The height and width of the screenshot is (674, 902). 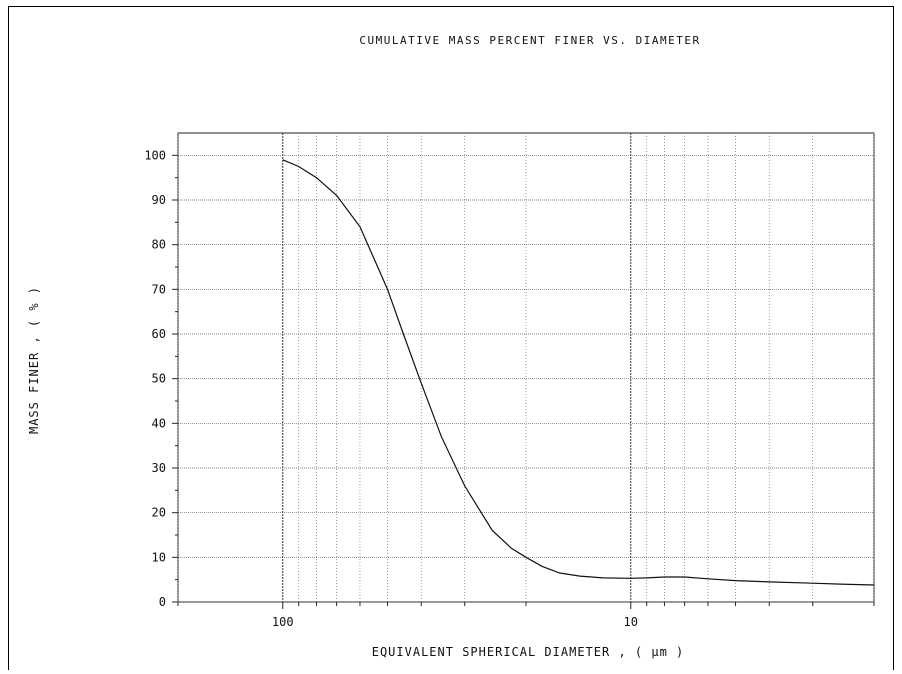 I want to click on y-tick-label: 100, so click(x=155, y=155).